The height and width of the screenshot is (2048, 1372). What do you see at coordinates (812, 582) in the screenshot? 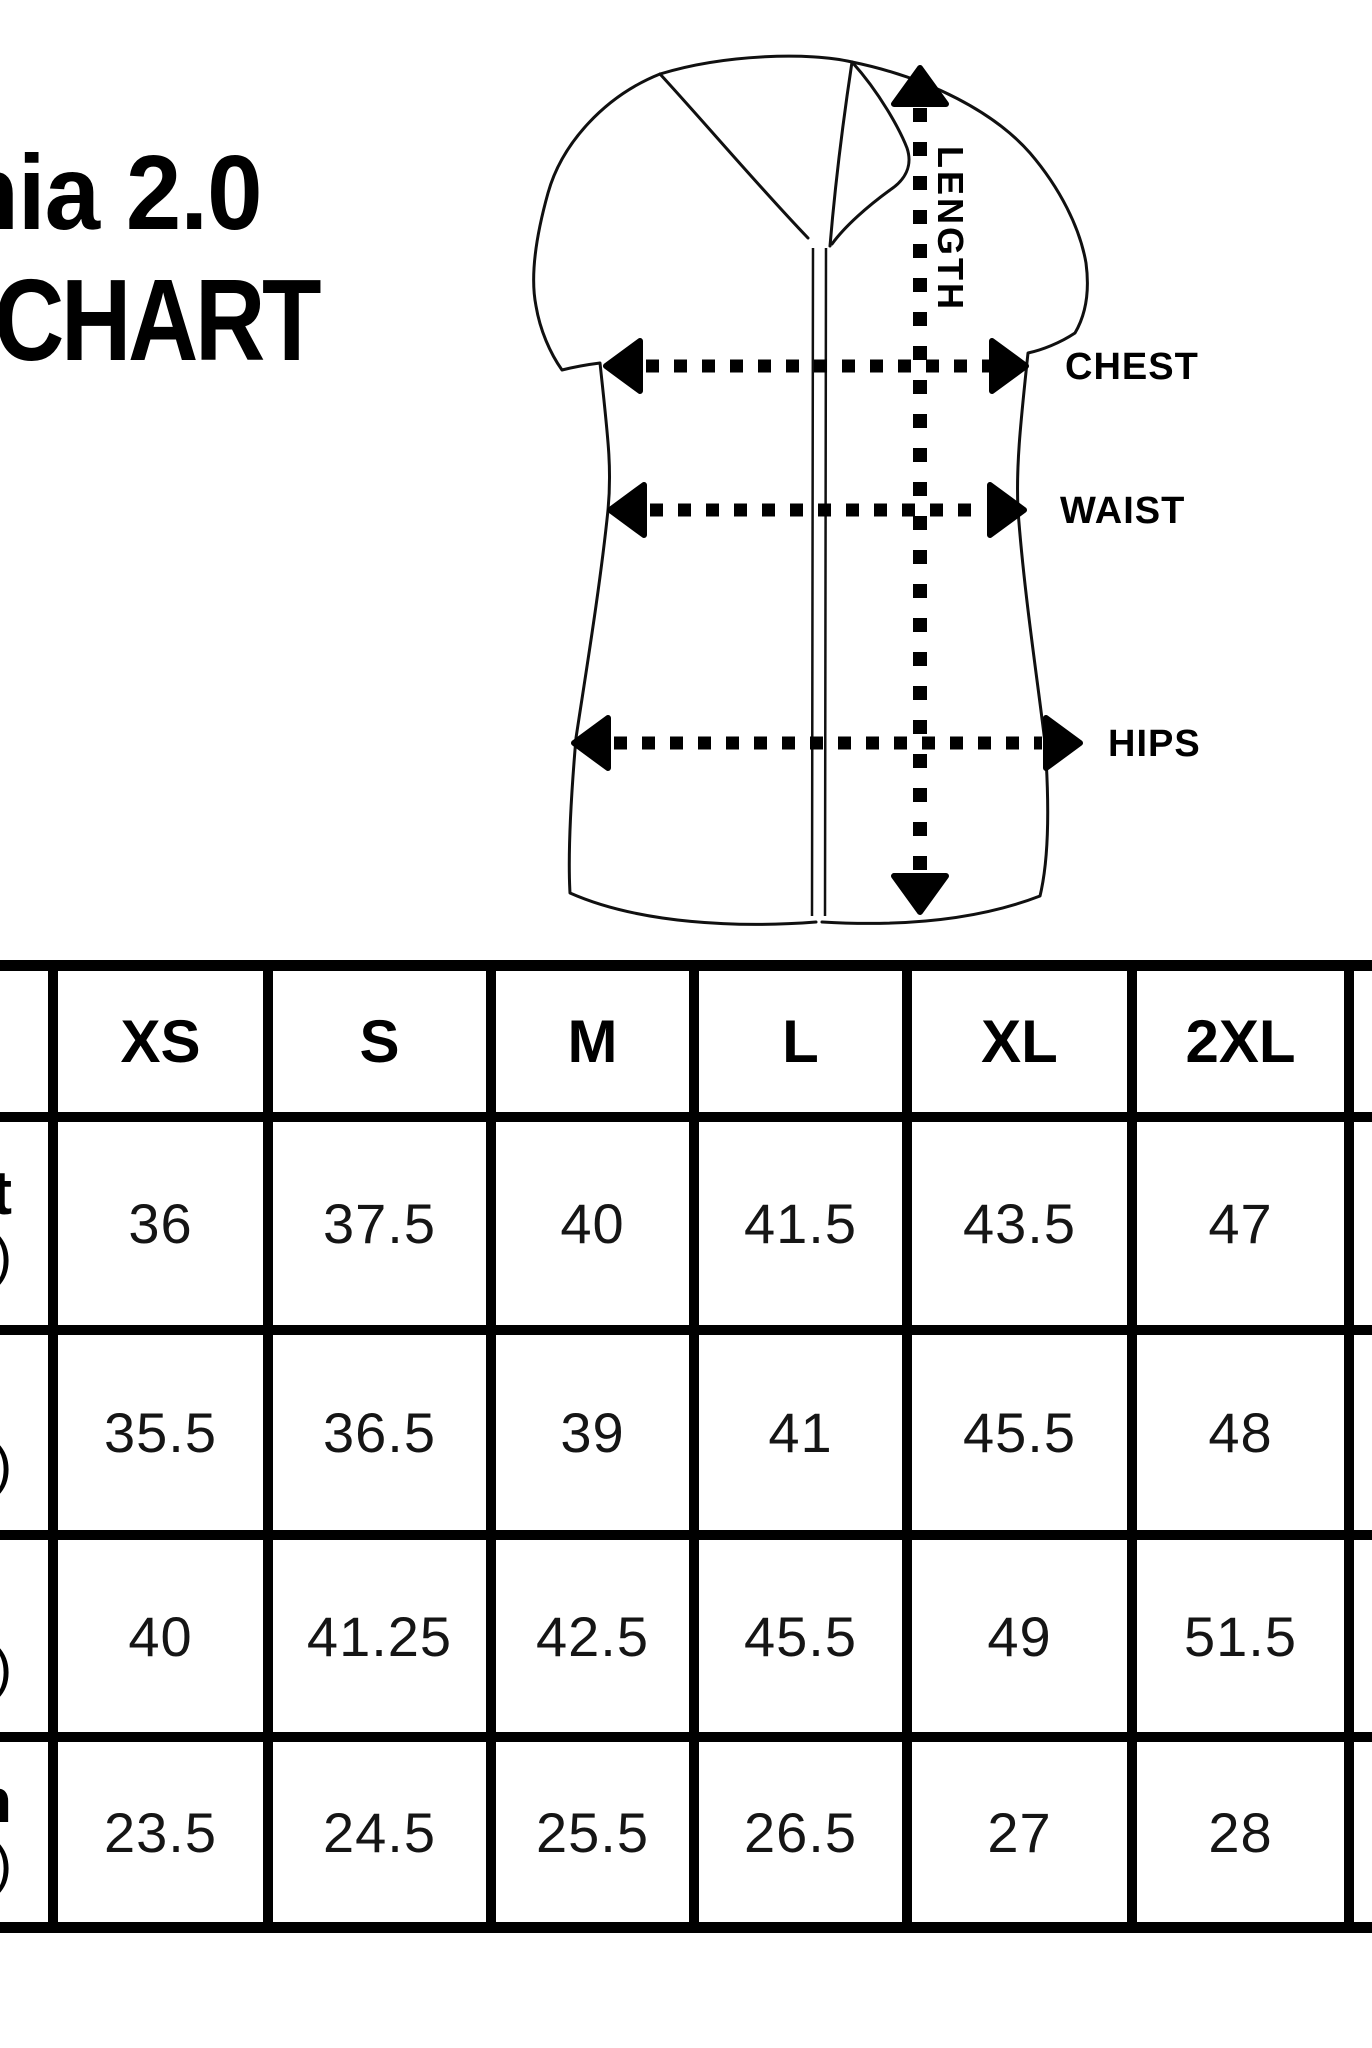
I see `zipper-line` at bounding box center [812, 582].